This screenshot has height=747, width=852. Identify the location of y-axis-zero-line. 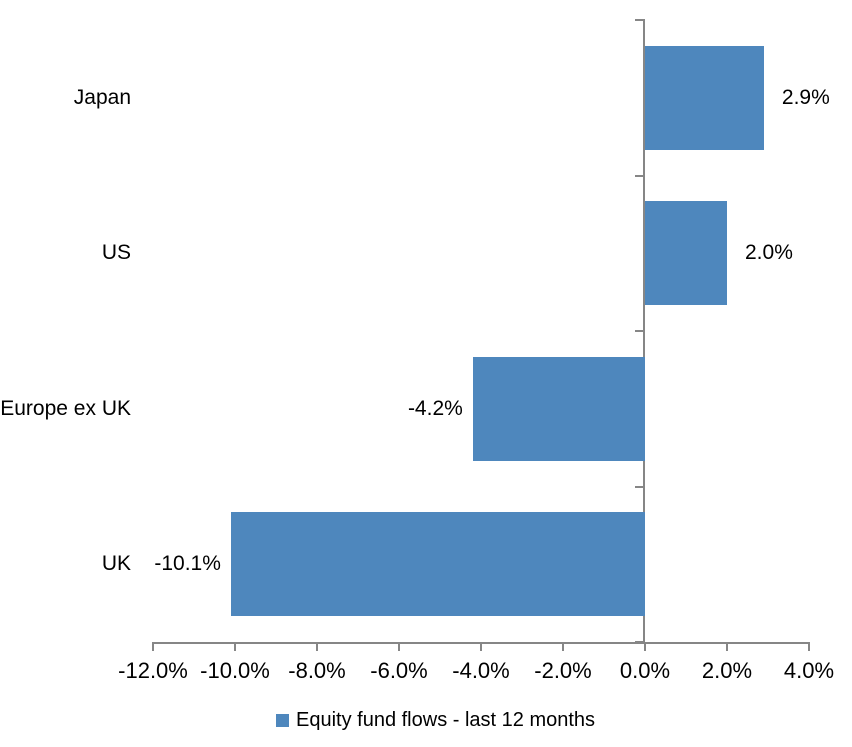
(644, 330).